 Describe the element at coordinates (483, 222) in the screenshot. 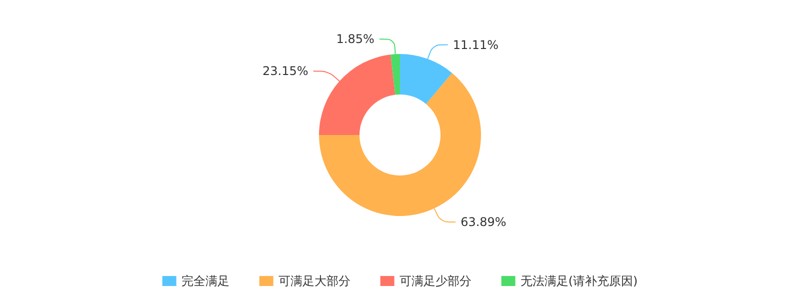

I see `data-label: 63.89%` at that location.